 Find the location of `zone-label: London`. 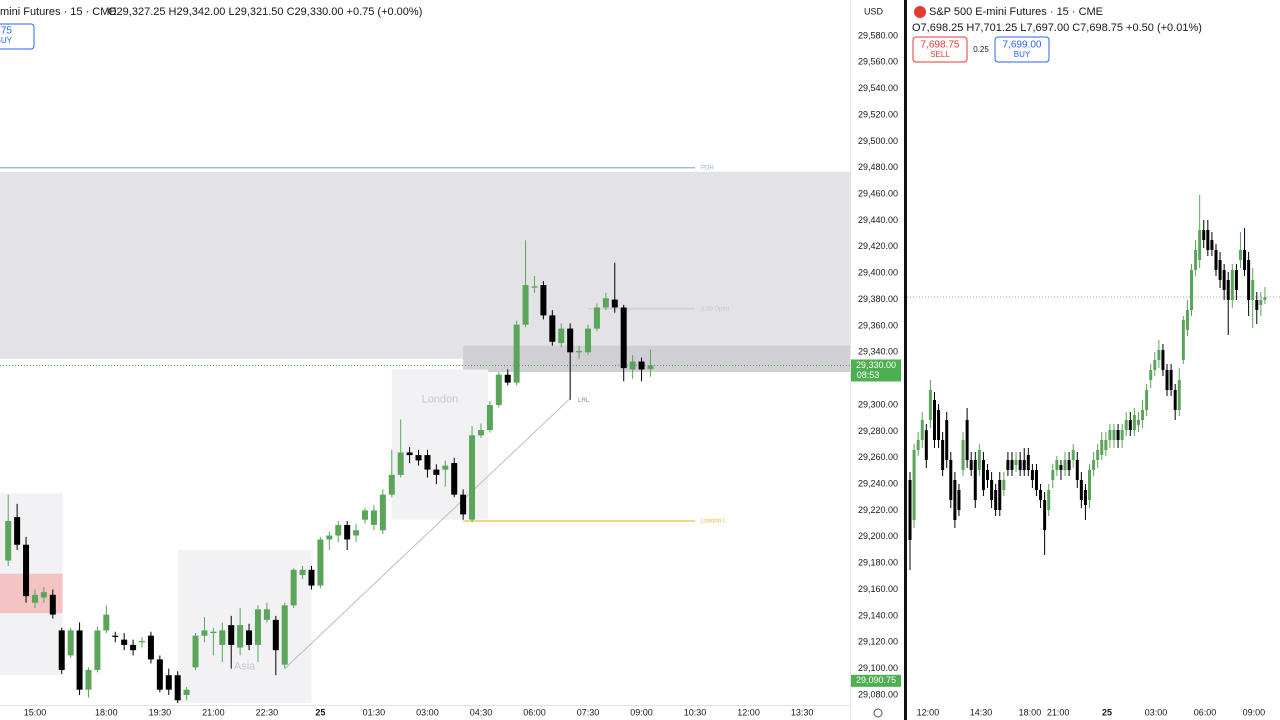

zone-label: London is located at coordinates (440, 399).